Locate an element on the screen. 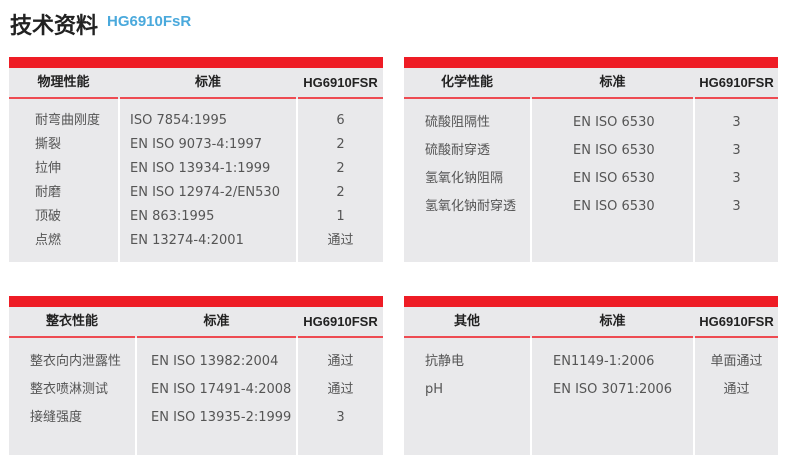 This screenshot has height=467, width=790. standard-cell: EN ISO 9073-4:1997 is located at coordinates (196, 144).